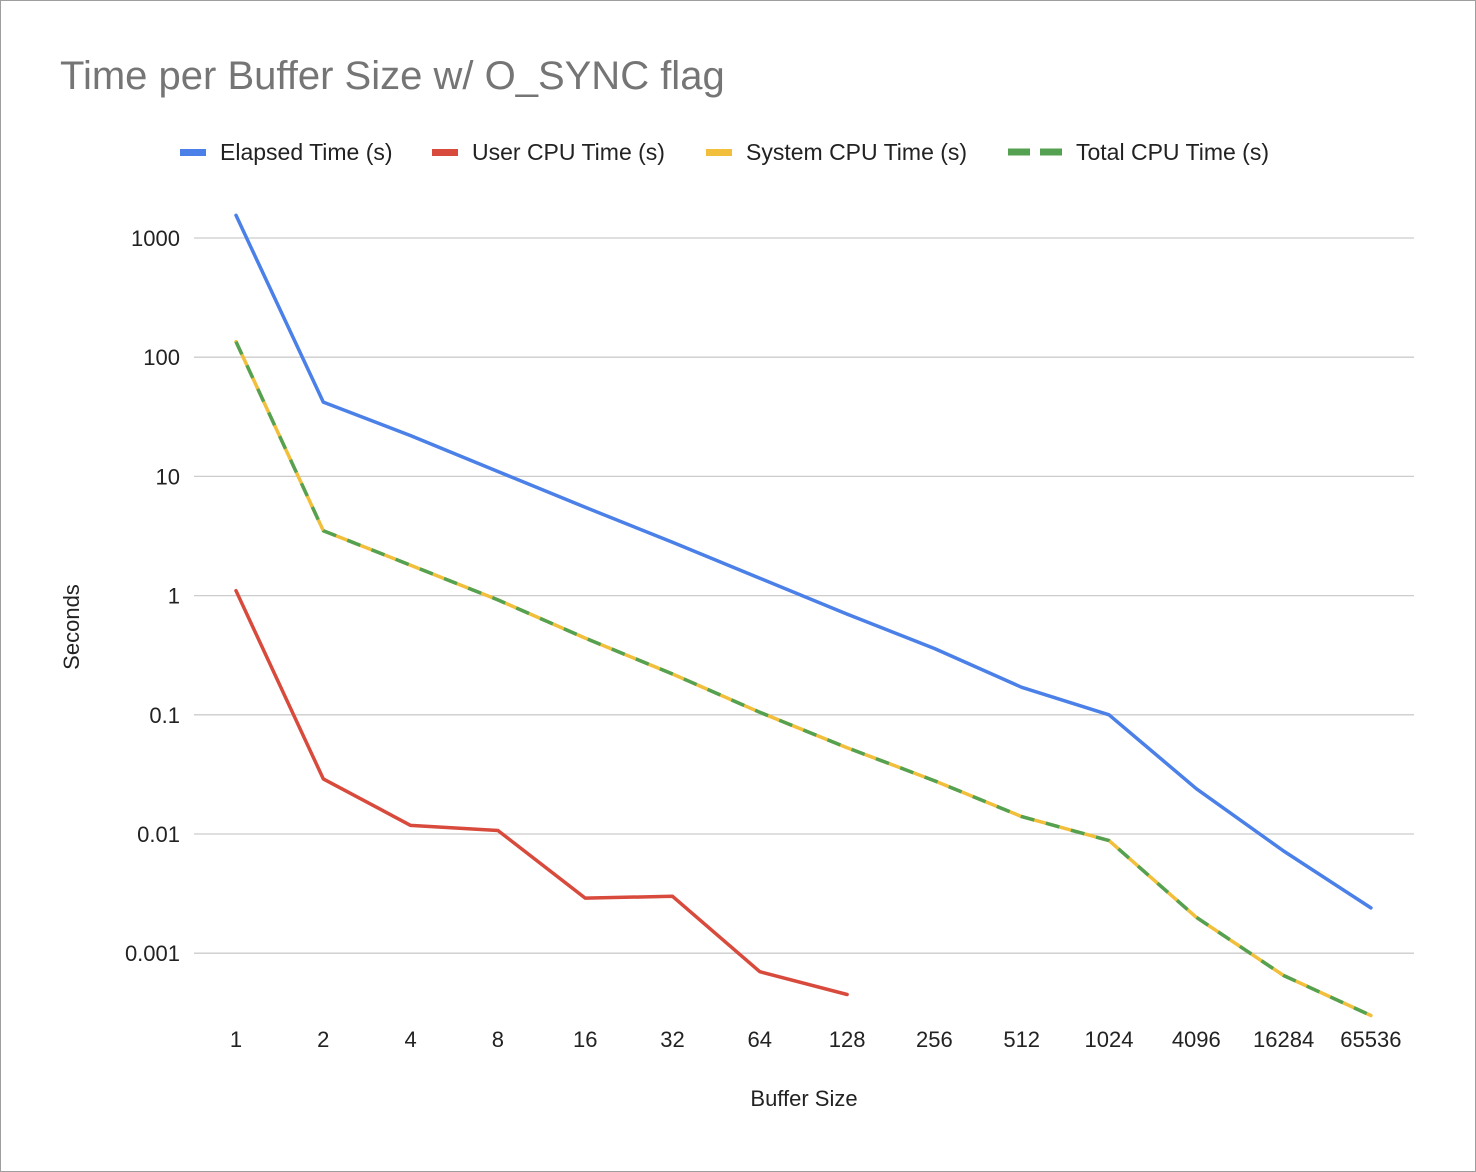 The width and height of the screenshot is (1476, 1172). I want to click on legend-swatch-system-cpu, so click(719, 152).